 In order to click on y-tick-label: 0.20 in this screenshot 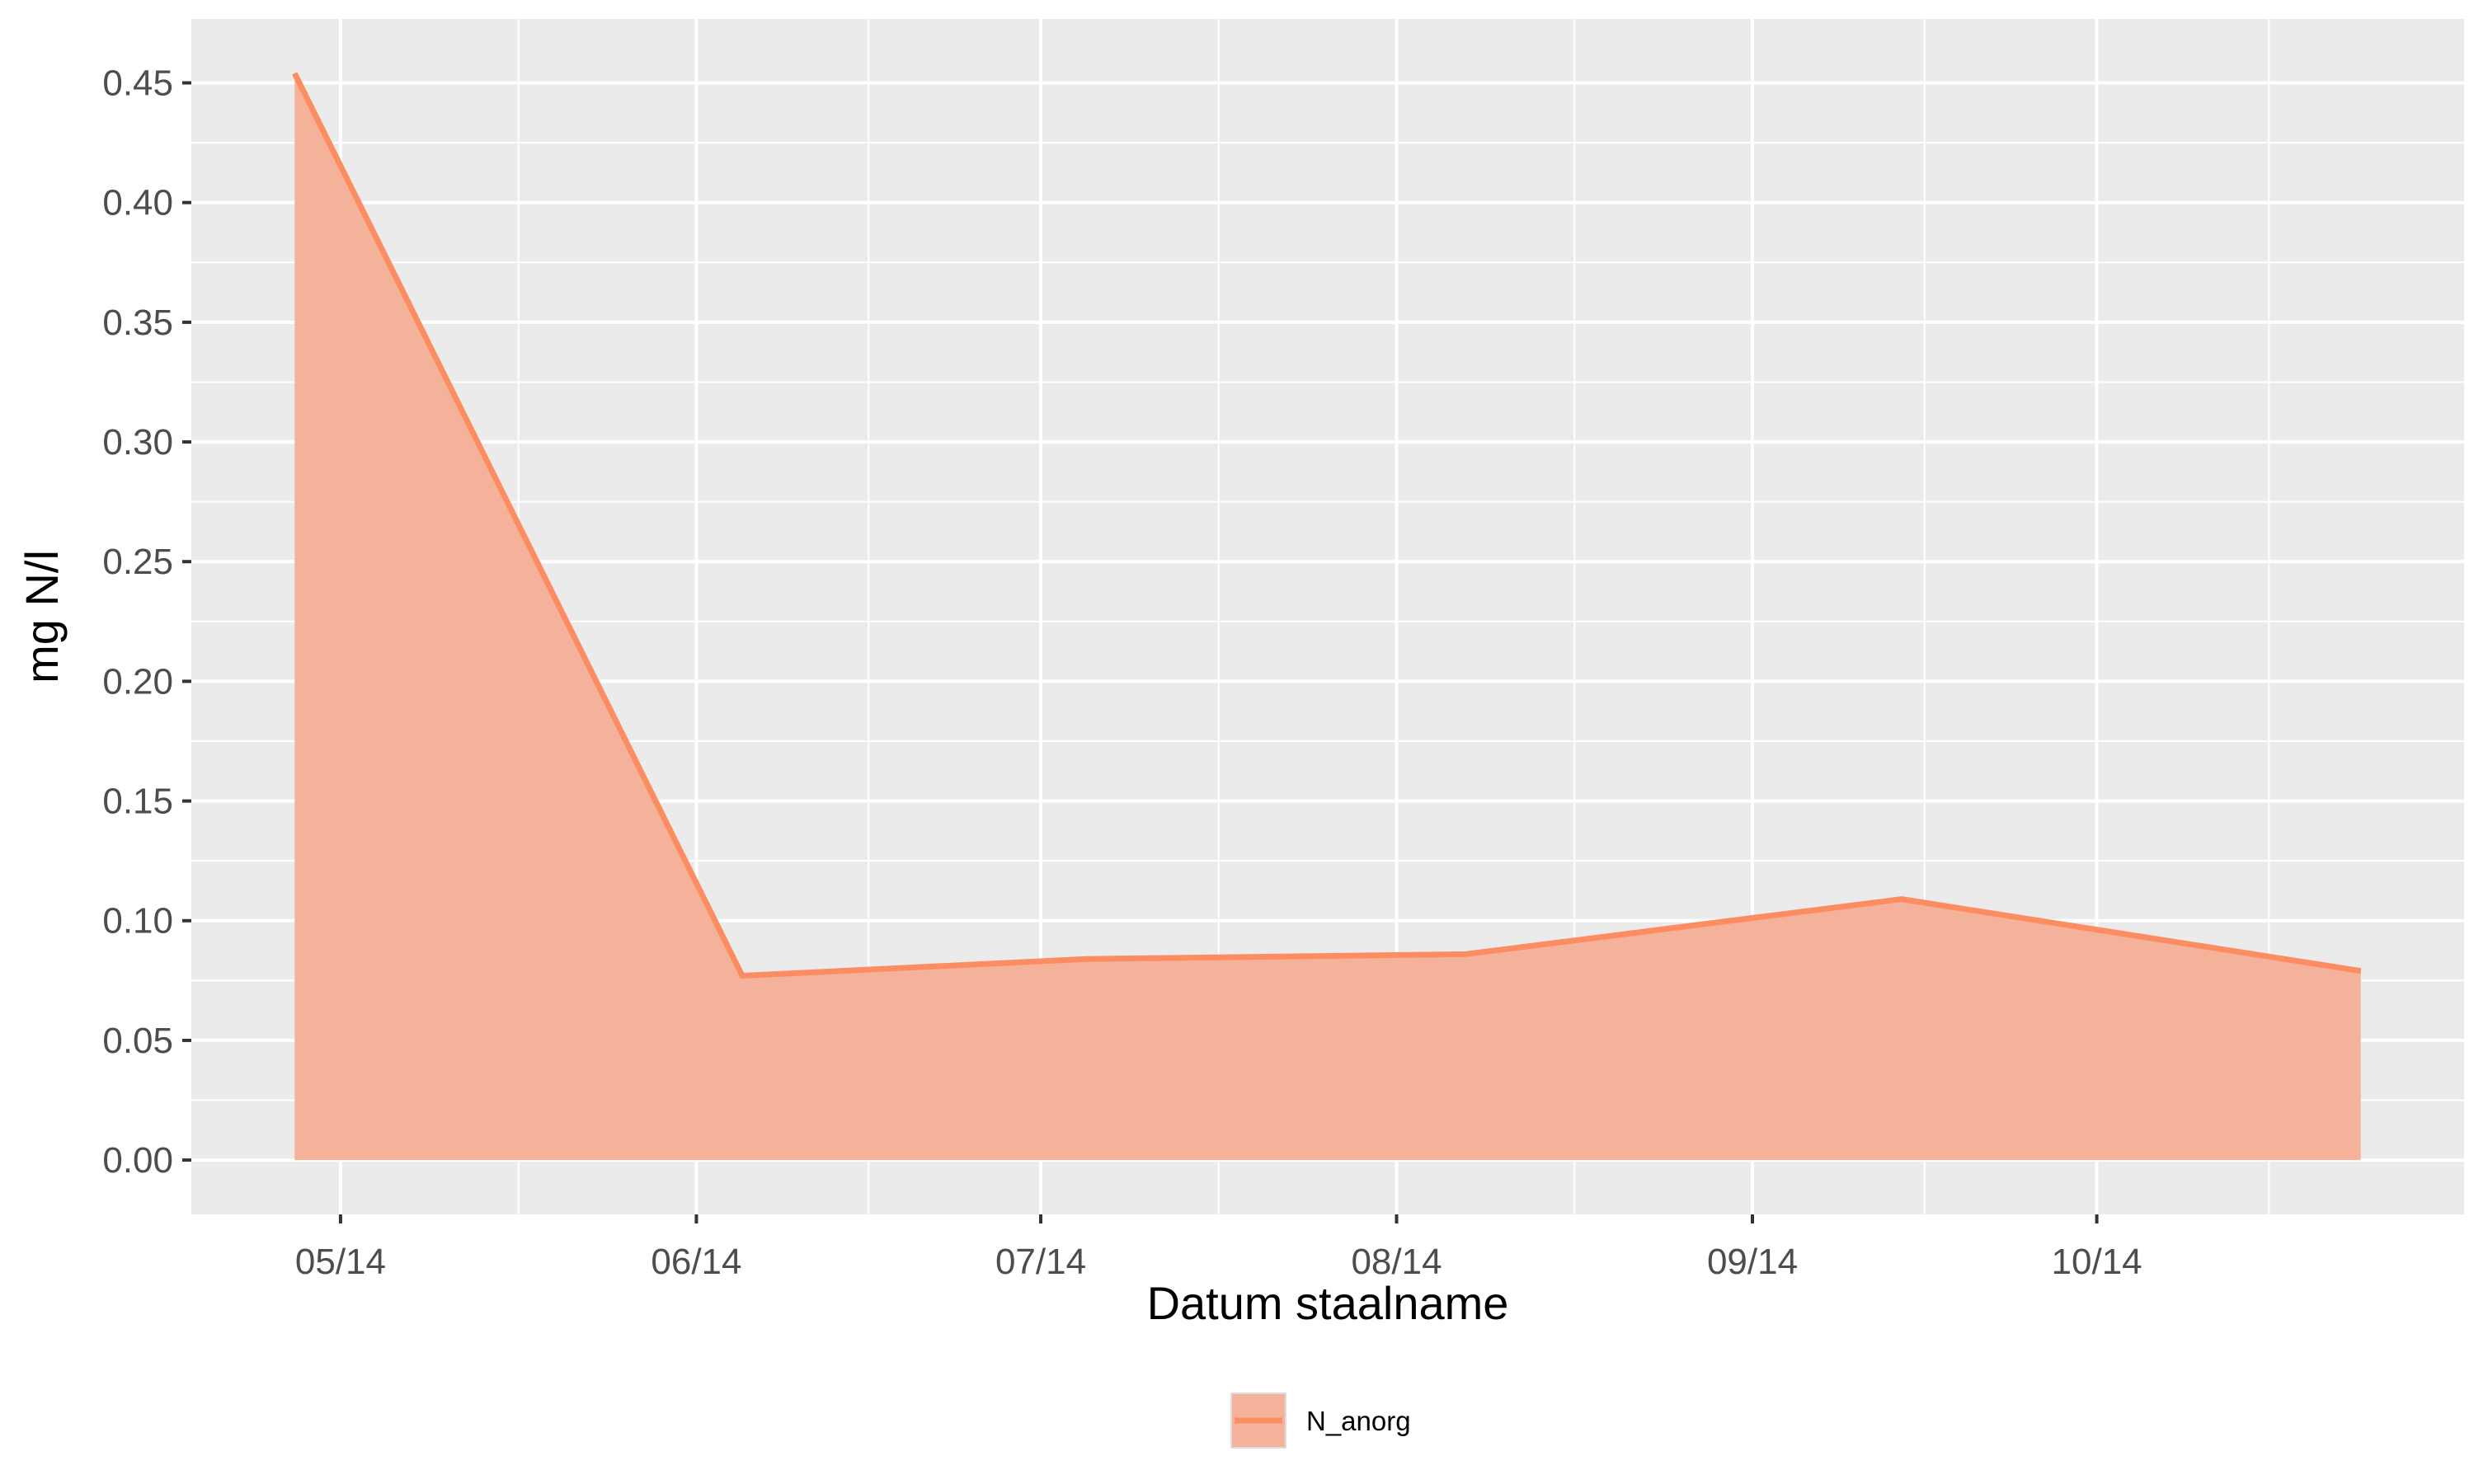, I will do `click(137, 681)`.